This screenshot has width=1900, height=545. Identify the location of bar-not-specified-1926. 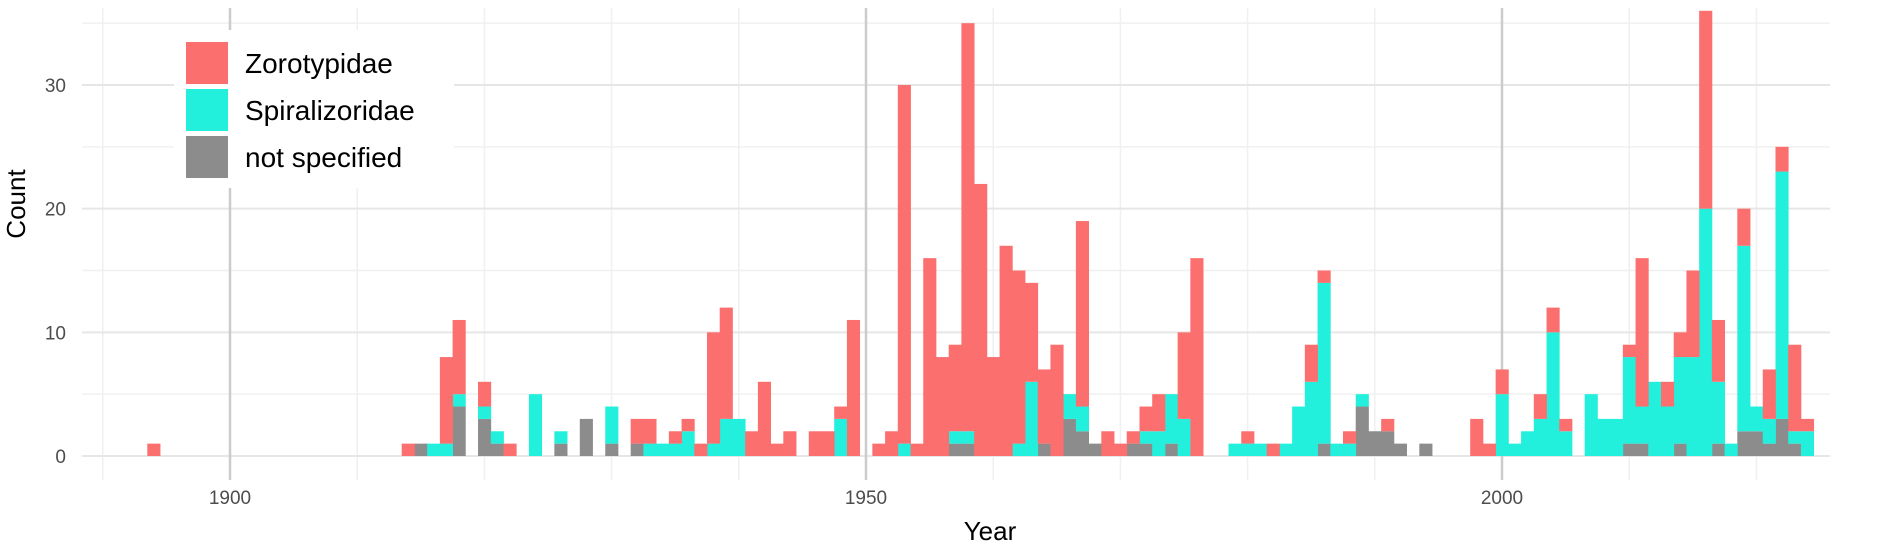
(561, 449).